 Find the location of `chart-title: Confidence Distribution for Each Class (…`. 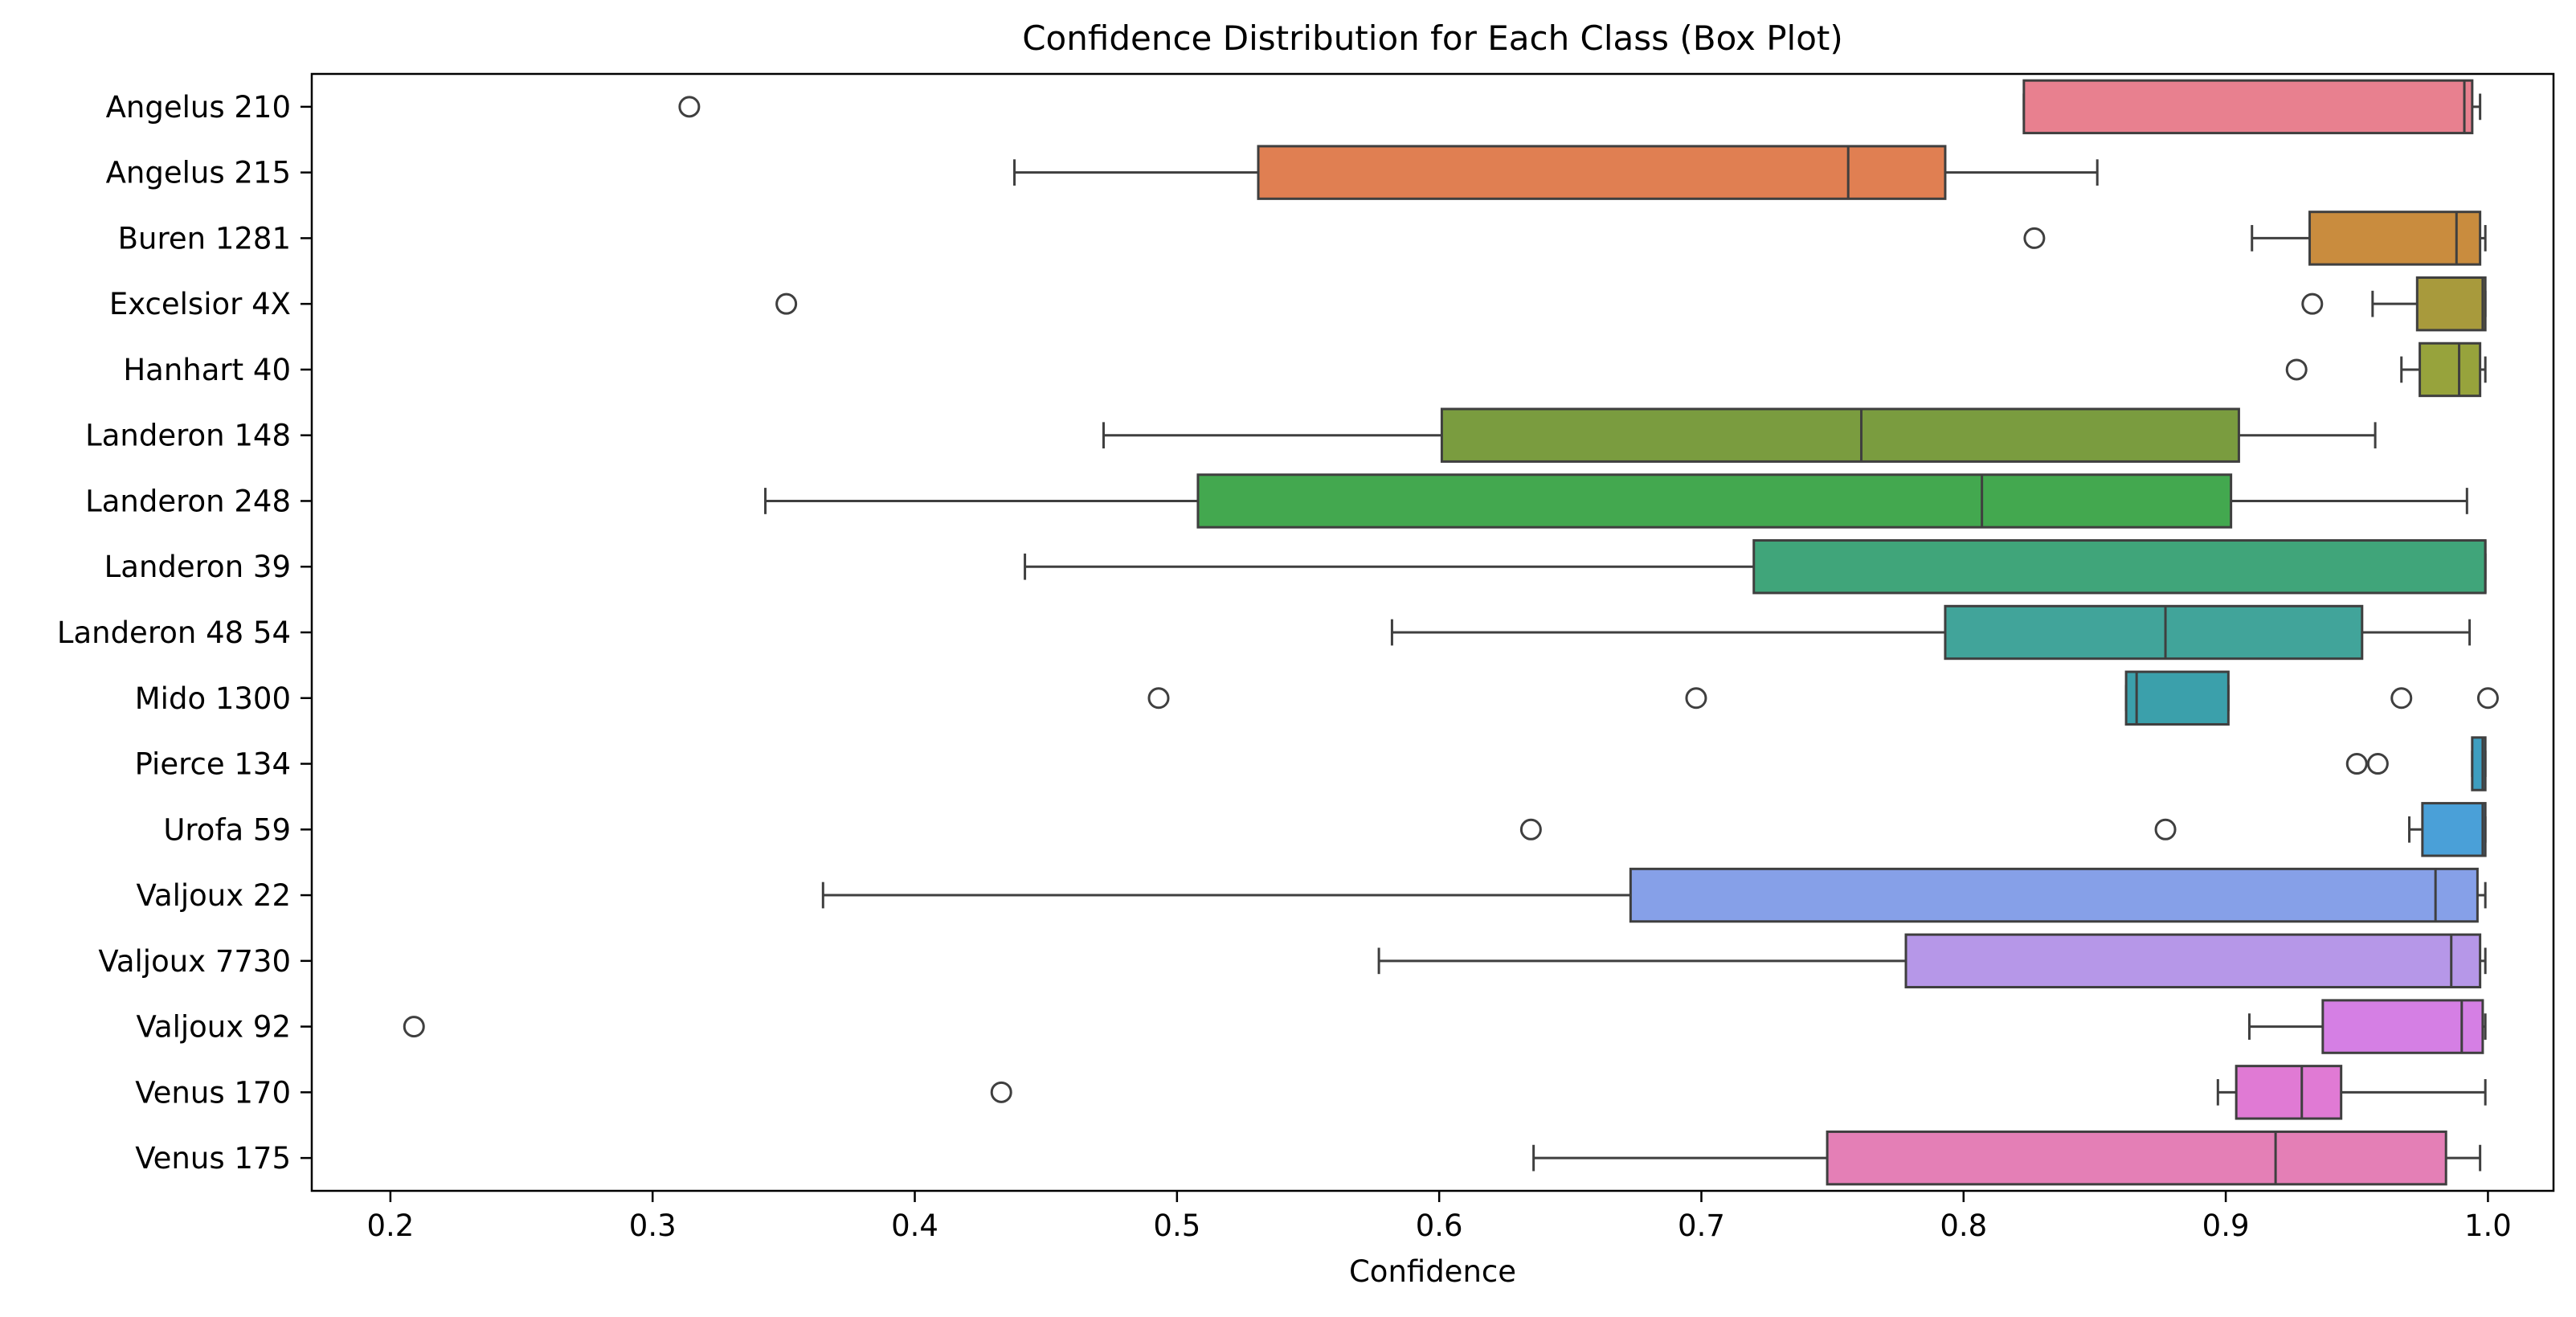

chart-title: Confidence Distribution for Each Class (… is located at coordinates (1432, 38).